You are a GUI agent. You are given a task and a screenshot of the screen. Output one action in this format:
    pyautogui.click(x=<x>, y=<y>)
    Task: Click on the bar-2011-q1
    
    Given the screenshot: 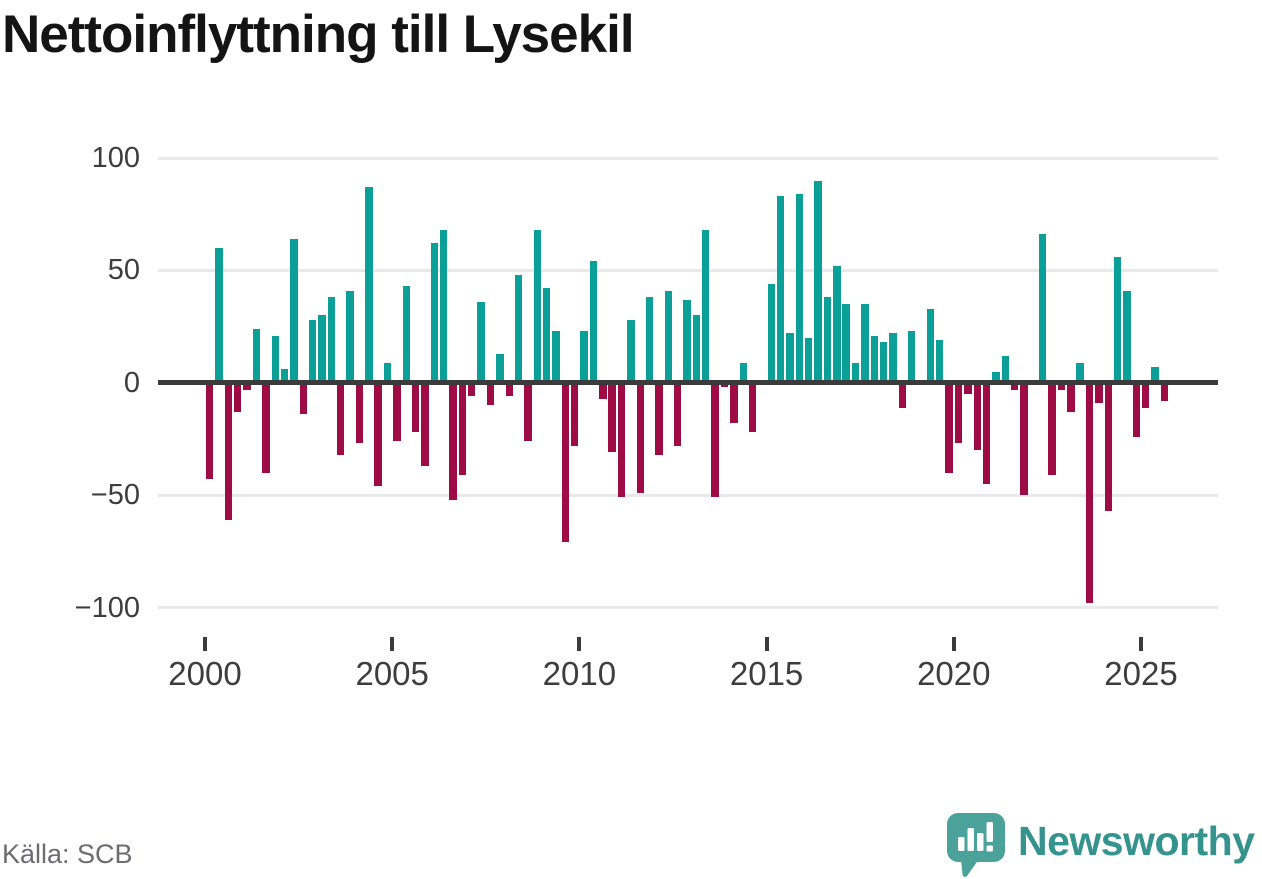 What is the action you would take?
    pyautogui.click(x=621, y=440)
    